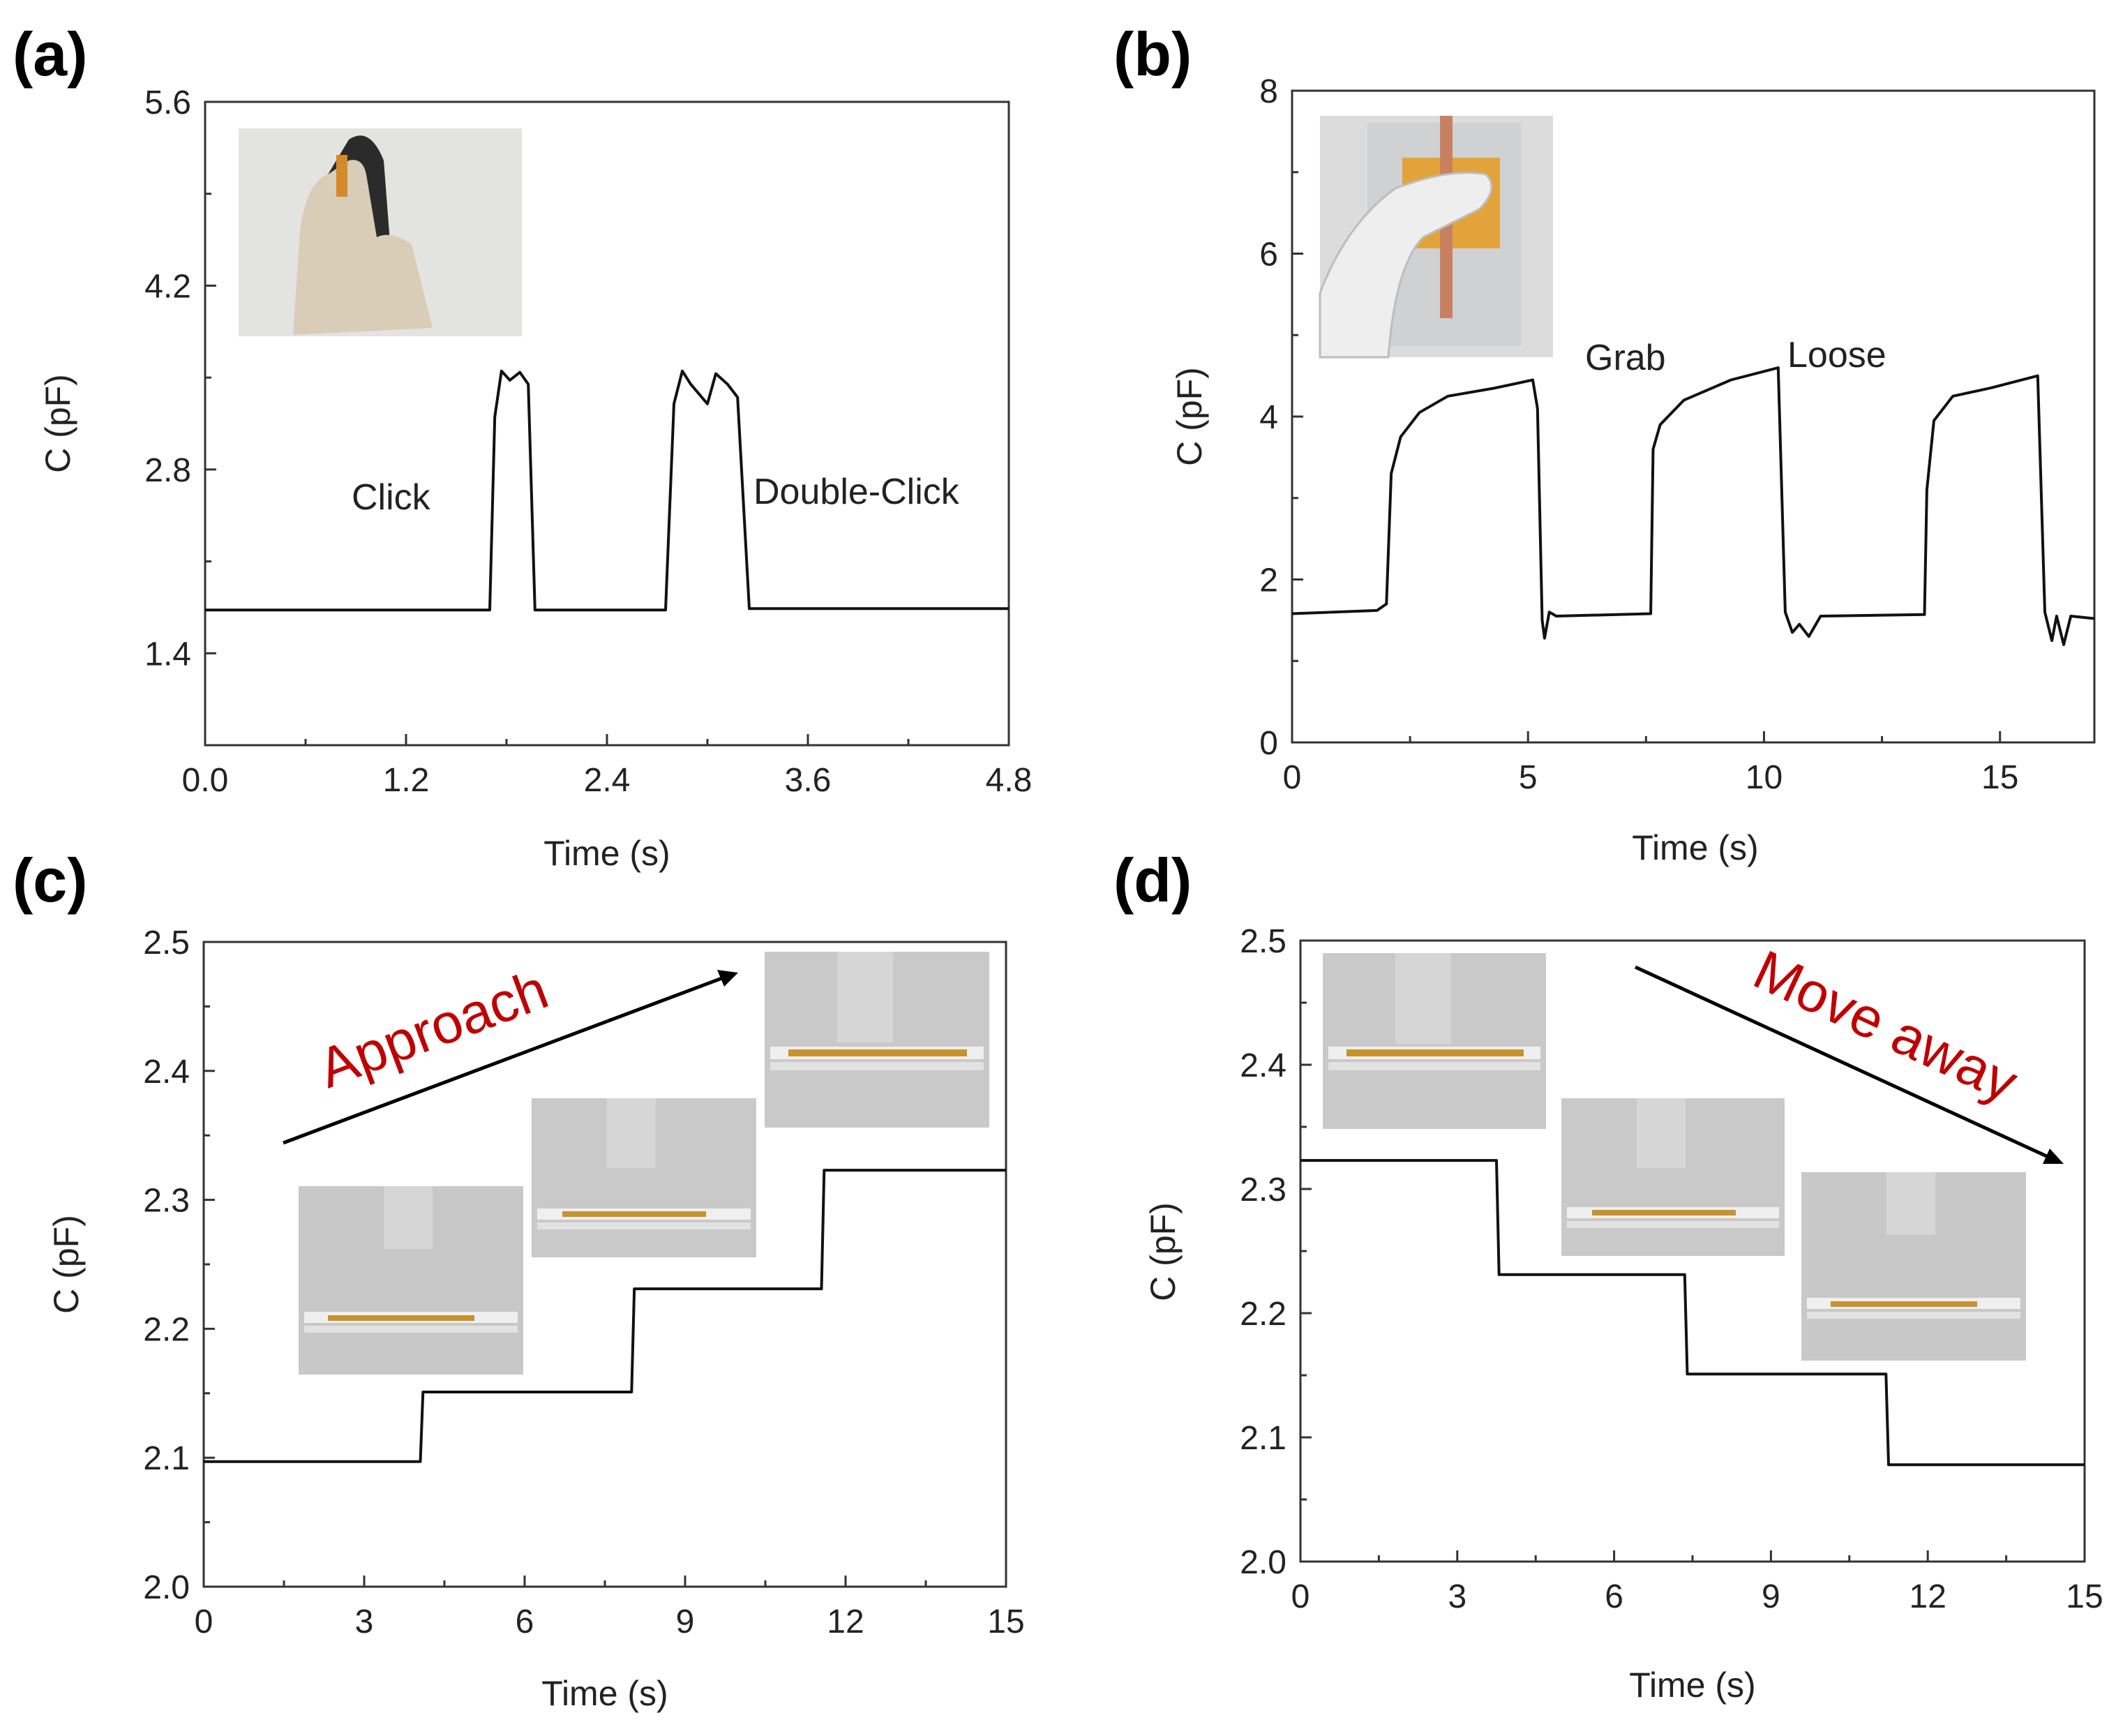 The image size is (2116, 1736). Describe the element at coordinates (167, 654) in the screenshot. I see `y-tick-label: 1.4` at that location.